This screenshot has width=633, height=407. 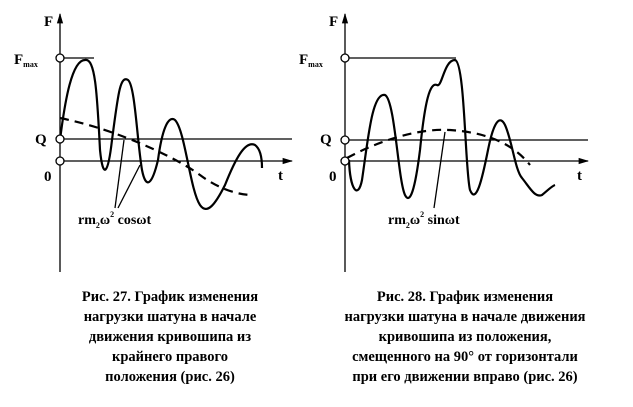 What do you see at coordinates (465, 337) in the screenshot?
I see `caption-line: кривошипа из положения,` at bounding box center [465, 337].